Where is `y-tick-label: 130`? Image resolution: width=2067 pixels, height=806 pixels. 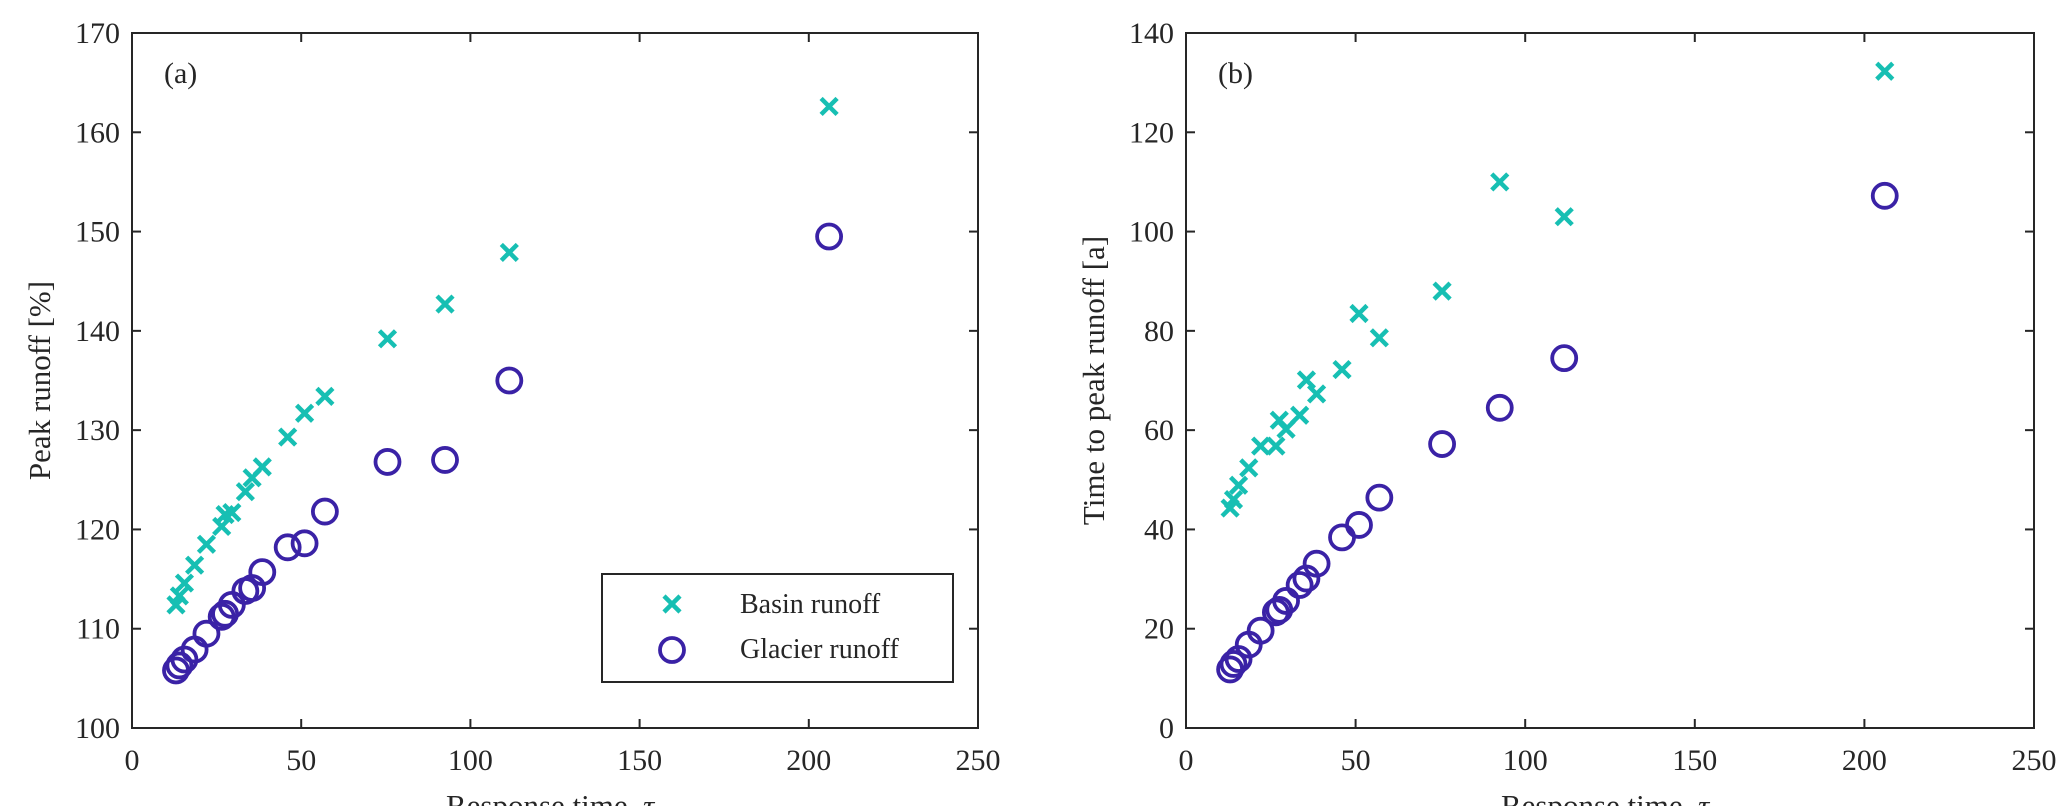 y-tick-label: 130 is located at coordinates (97, 430).